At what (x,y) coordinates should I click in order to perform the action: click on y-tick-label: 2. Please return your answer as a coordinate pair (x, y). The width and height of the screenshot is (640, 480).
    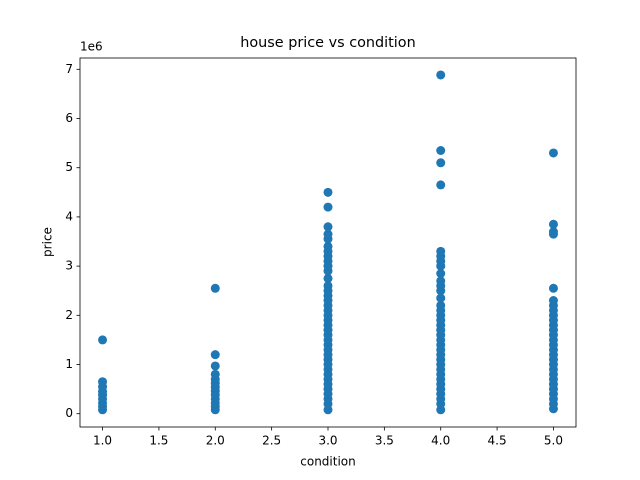
    Looking at the image, I should click on (69, 315).